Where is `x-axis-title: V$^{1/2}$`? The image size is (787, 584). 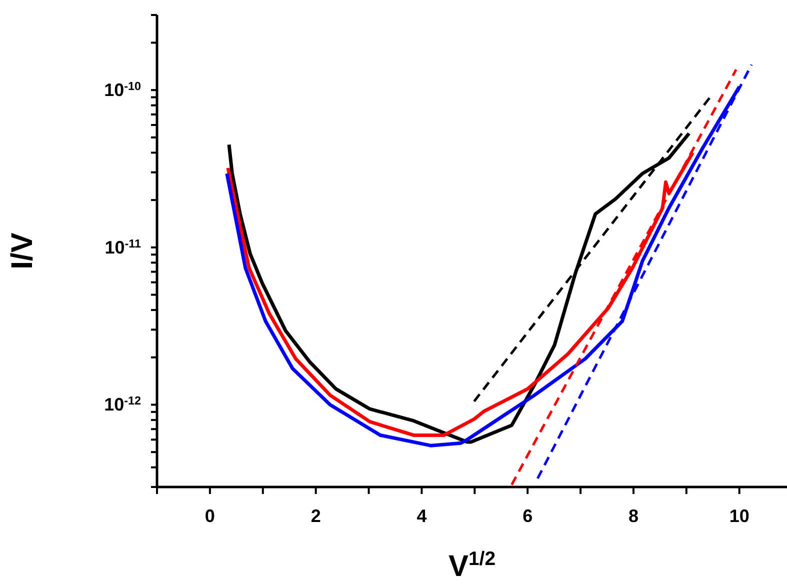 x-axis-title: V$^{1/2}$ is located at coordinates (472, 565).